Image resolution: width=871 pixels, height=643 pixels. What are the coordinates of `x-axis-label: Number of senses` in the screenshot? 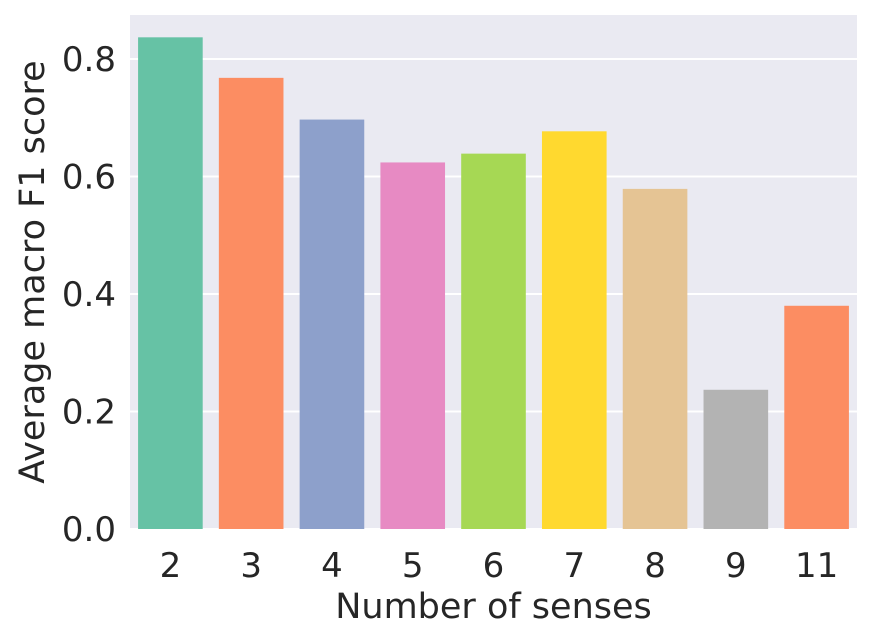 It's located at (493, 607).